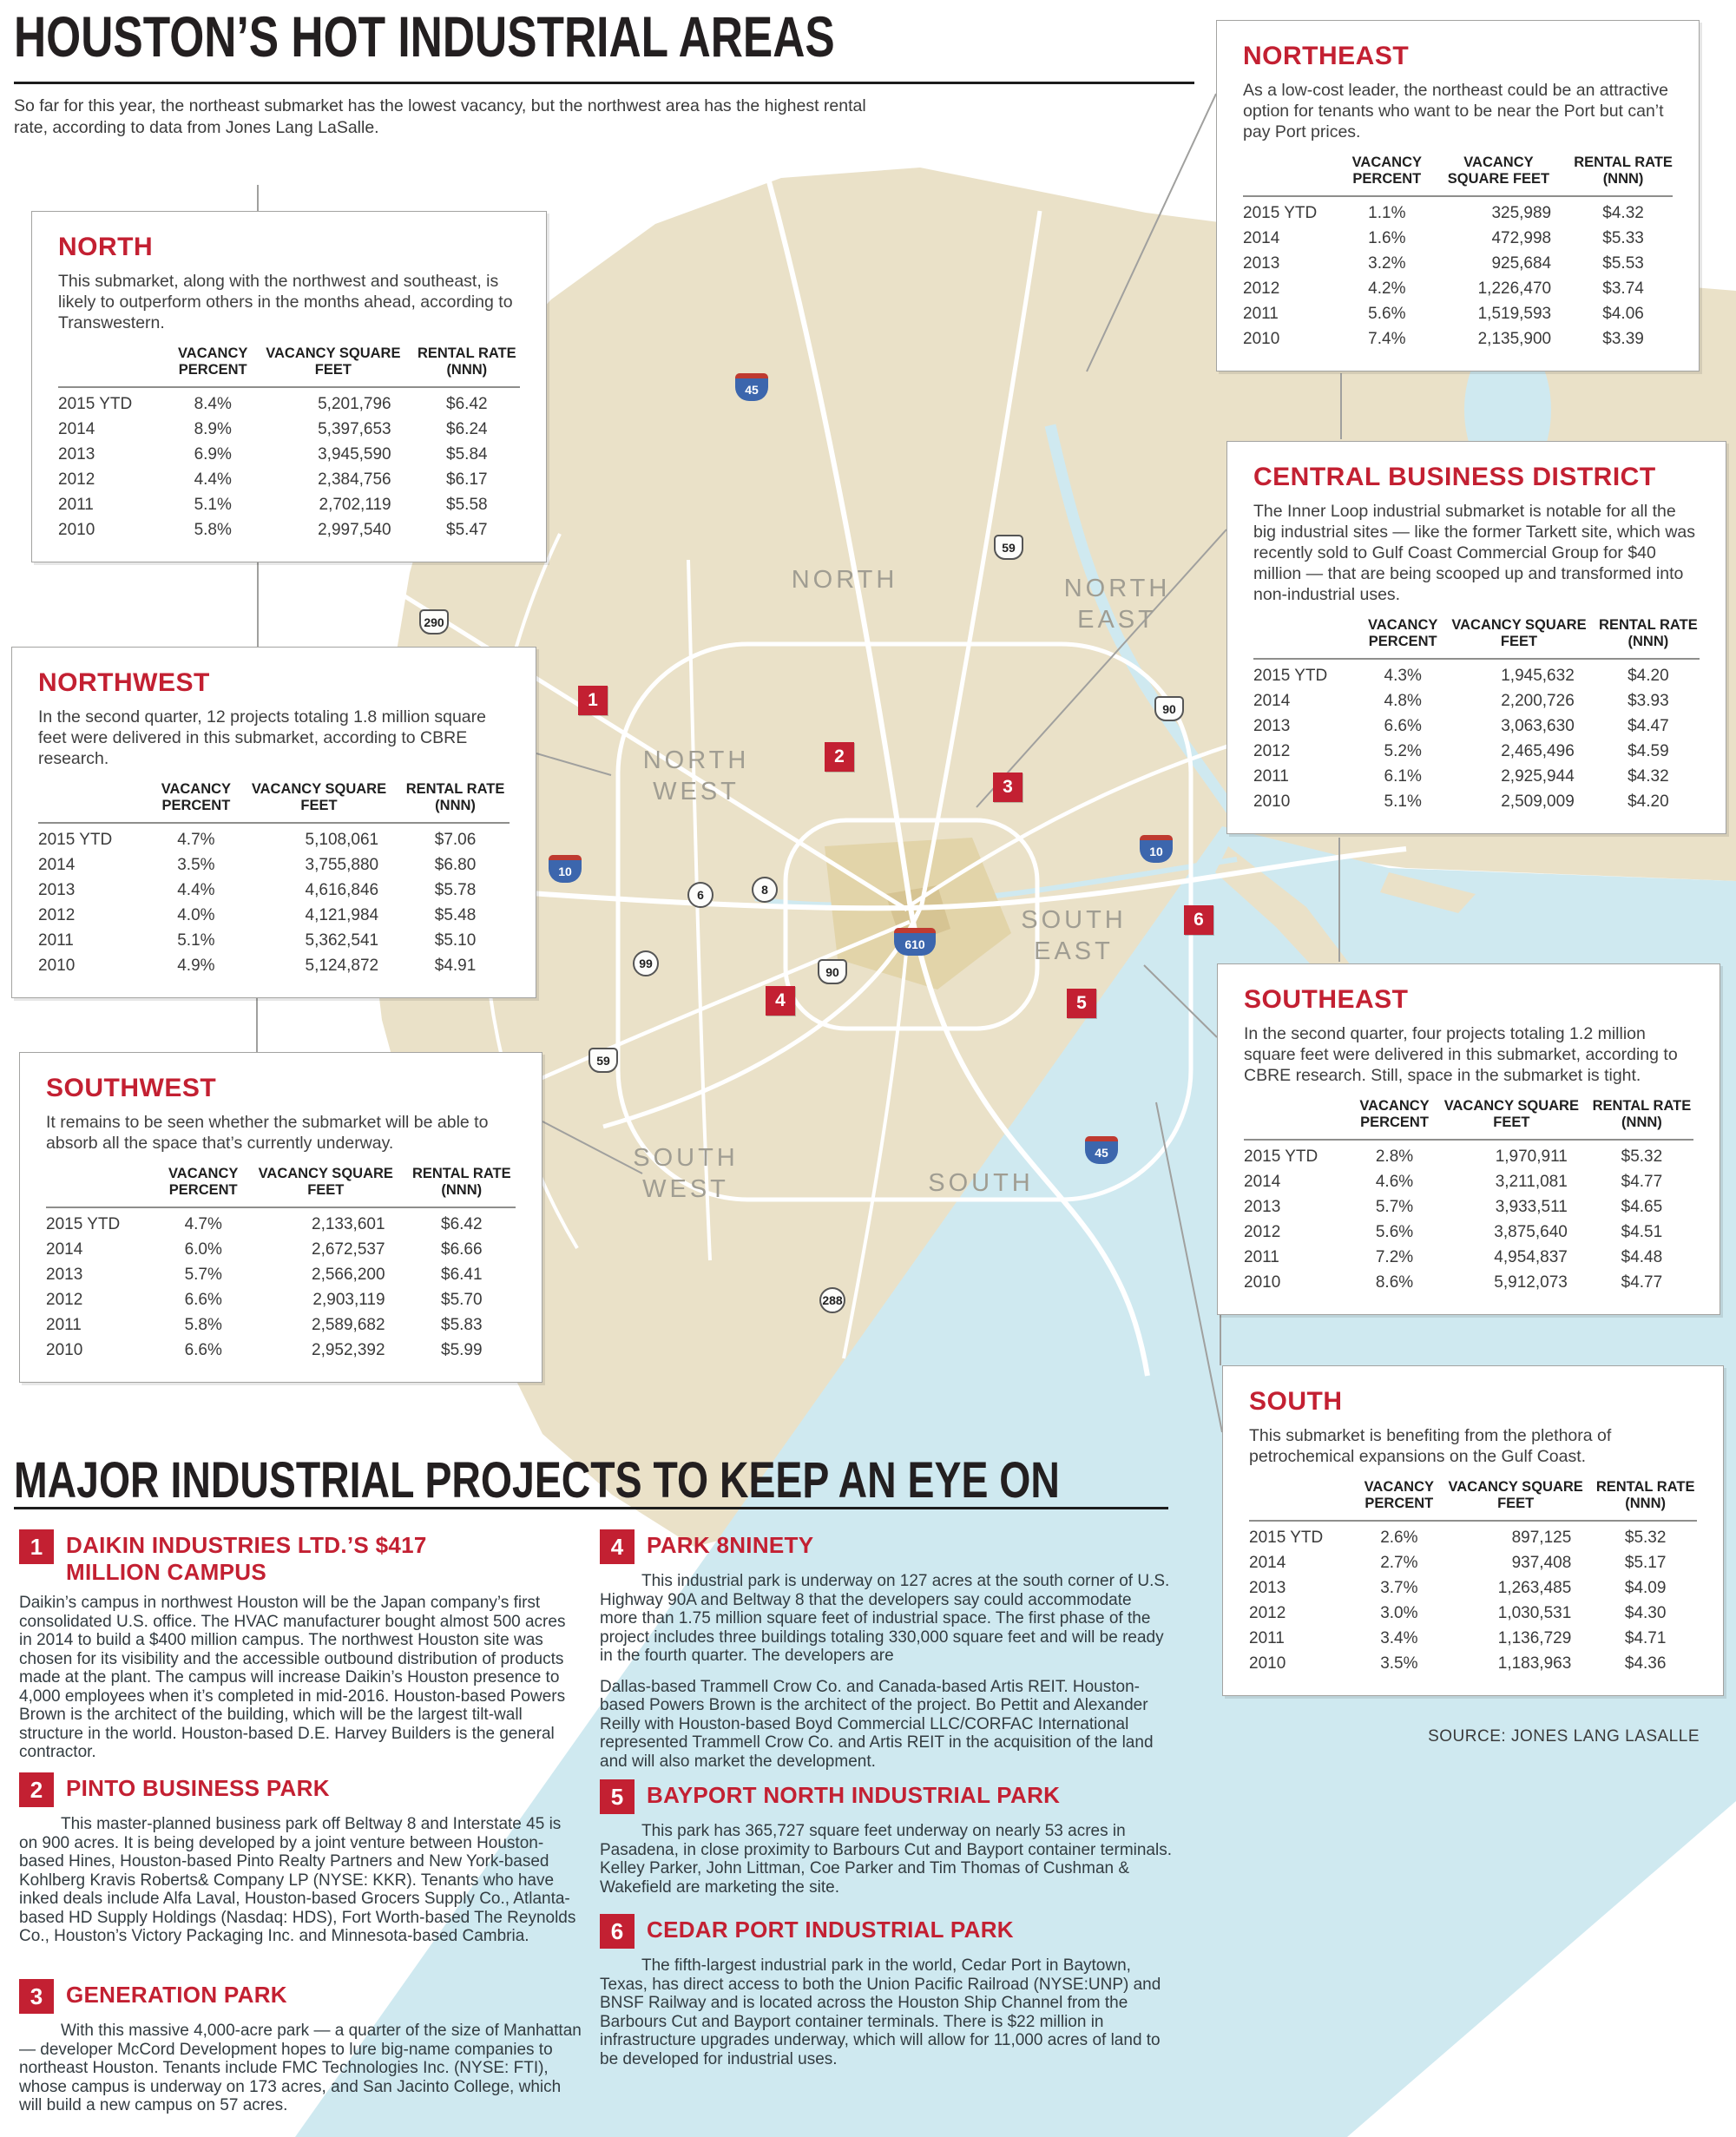 Image resolution: width=1736 pixels, height=2137 pixels. I want to click on vacancy-percent-cell: 4.9%, so click(196, 966).